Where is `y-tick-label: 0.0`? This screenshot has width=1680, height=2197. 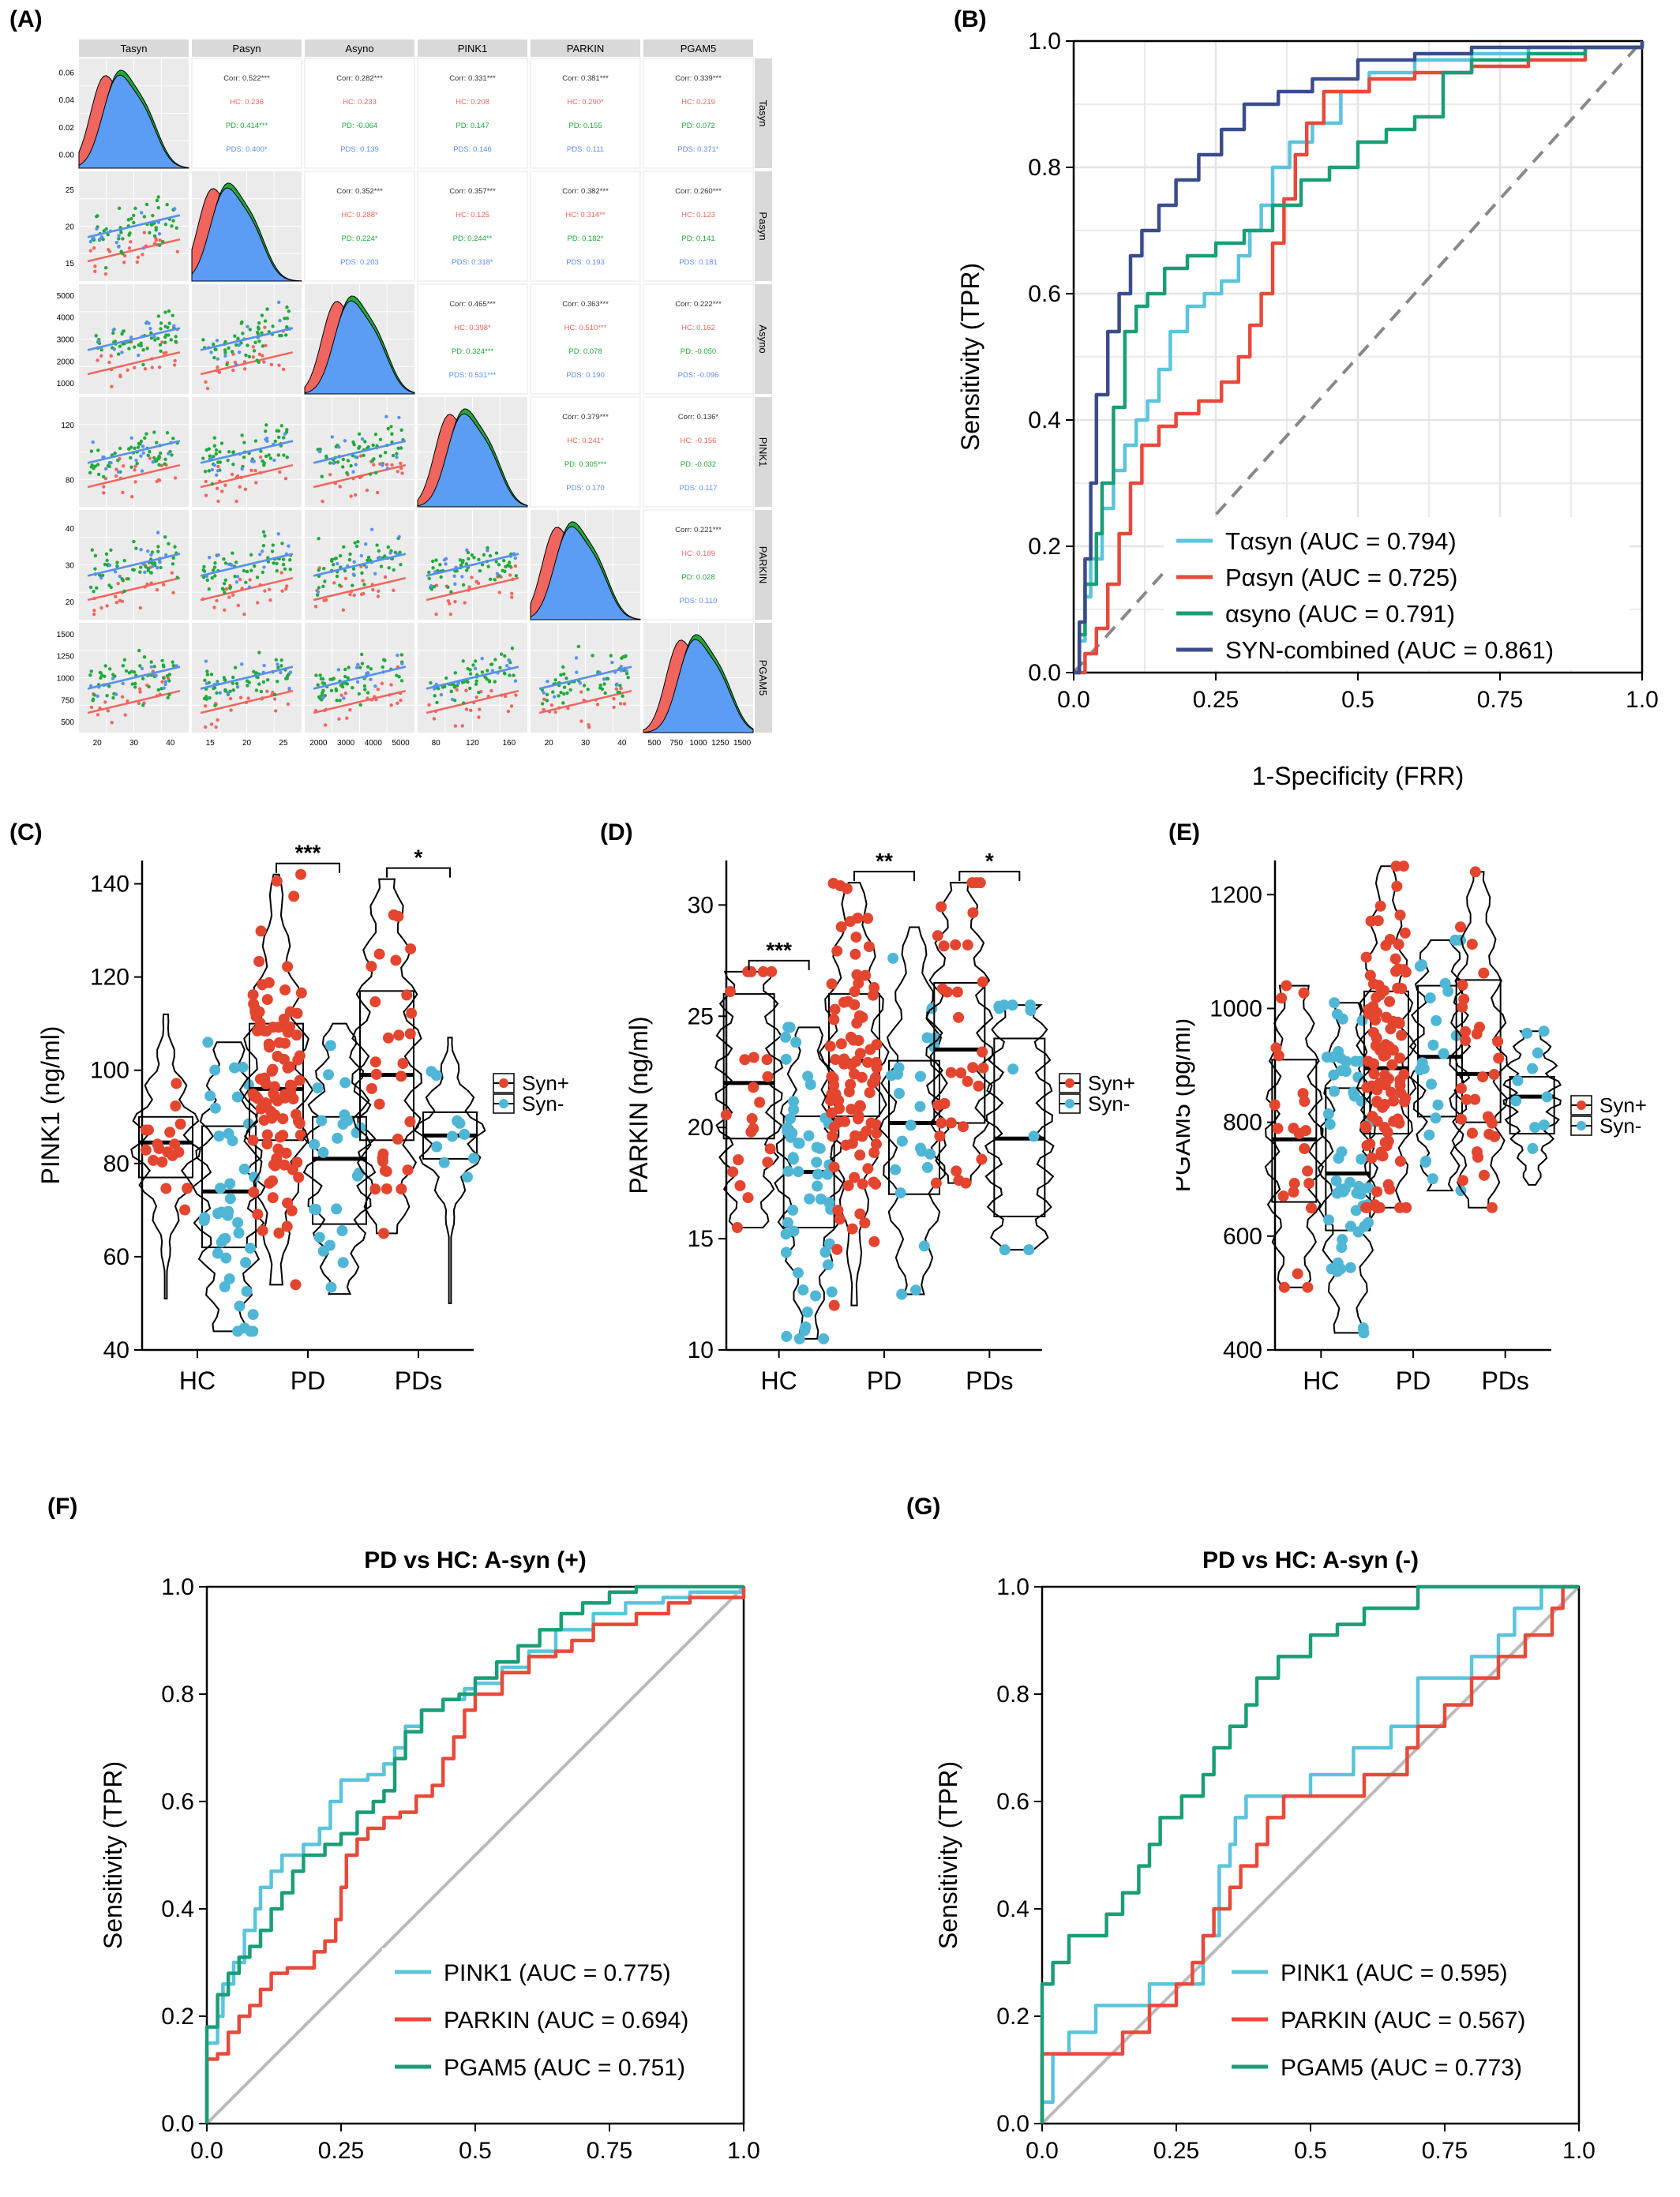
y-tick-label: 0.0 is located at coordinates (1044, 673).